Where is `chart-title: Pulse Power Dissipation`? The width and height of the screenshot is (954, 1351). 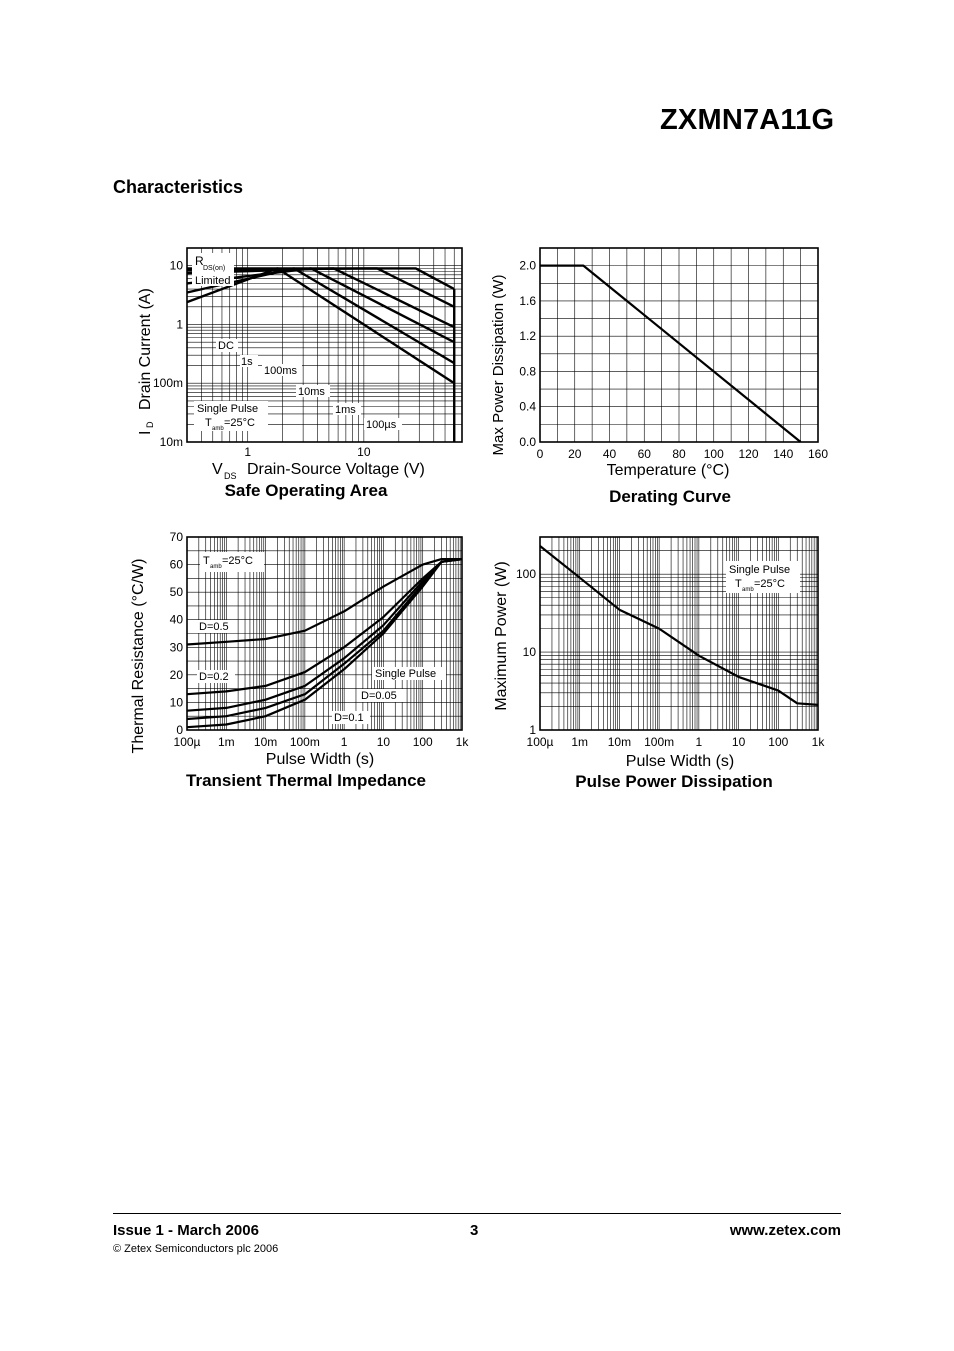
chart-title: Pulse Power Dissipation is located at coordinates (673, 781).